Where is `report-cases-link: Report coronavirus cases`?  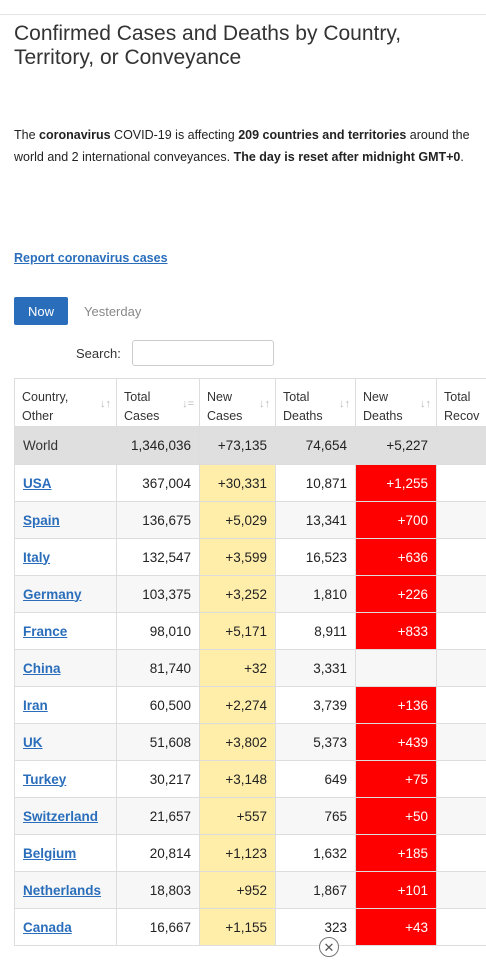 report-cases-link: Report coronavirus cases is located at coordinates (91, 258).